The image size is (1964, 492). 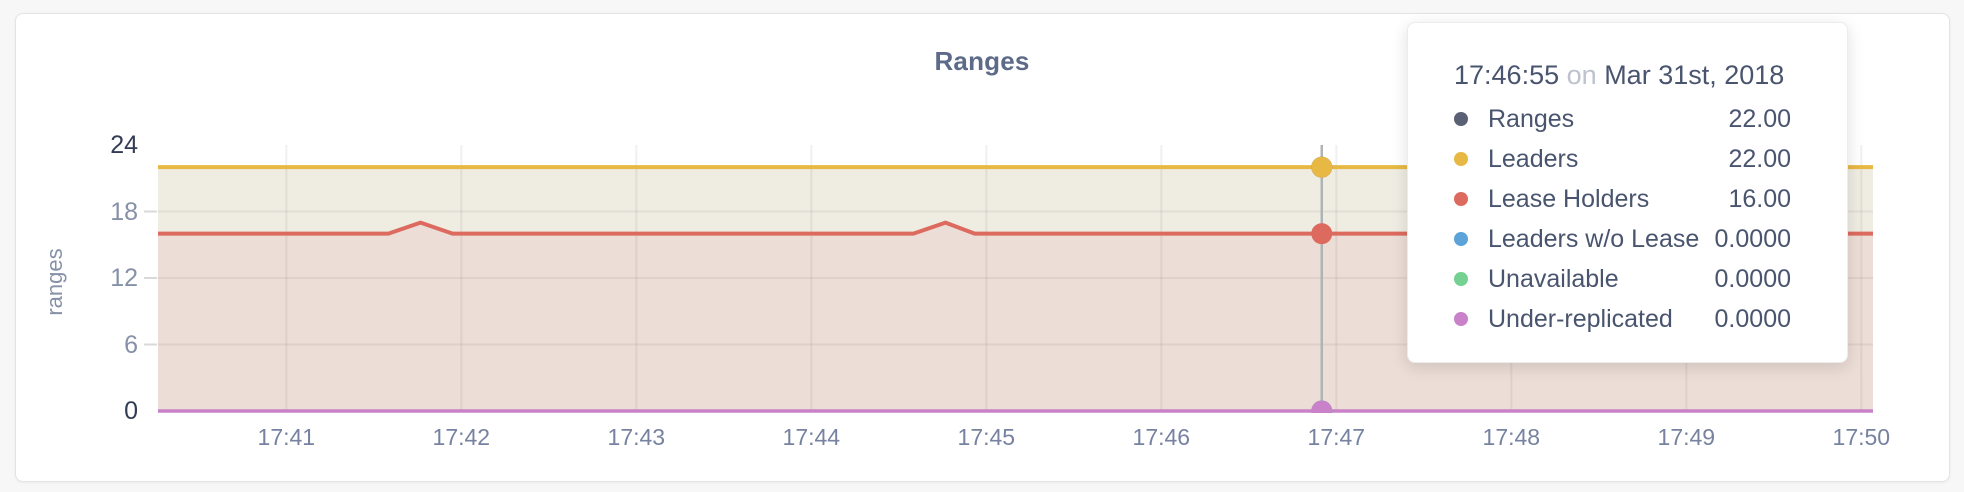 I want to click on hover-dot-leaders, so click(x=1322, y=167).